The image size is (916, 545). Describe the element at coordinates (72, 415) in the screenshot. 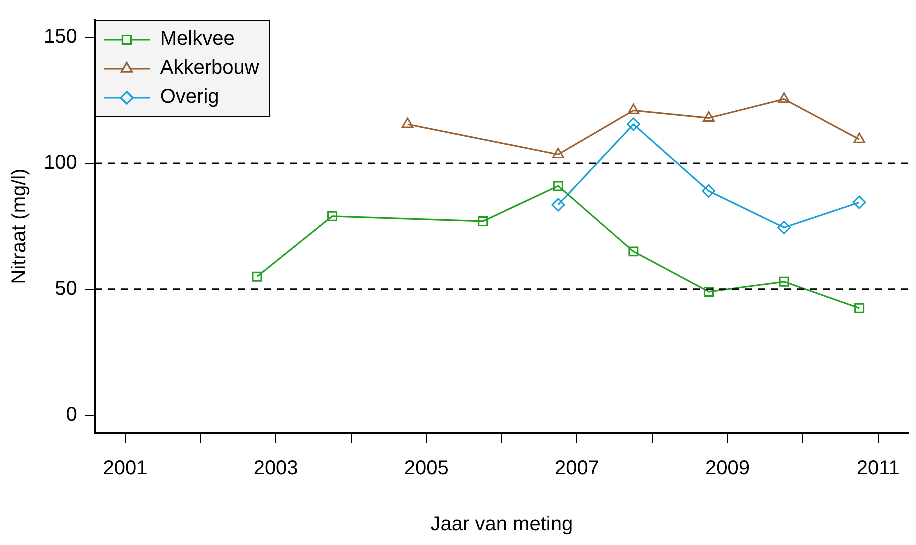

I see `y-tick-label: 0` at that location.